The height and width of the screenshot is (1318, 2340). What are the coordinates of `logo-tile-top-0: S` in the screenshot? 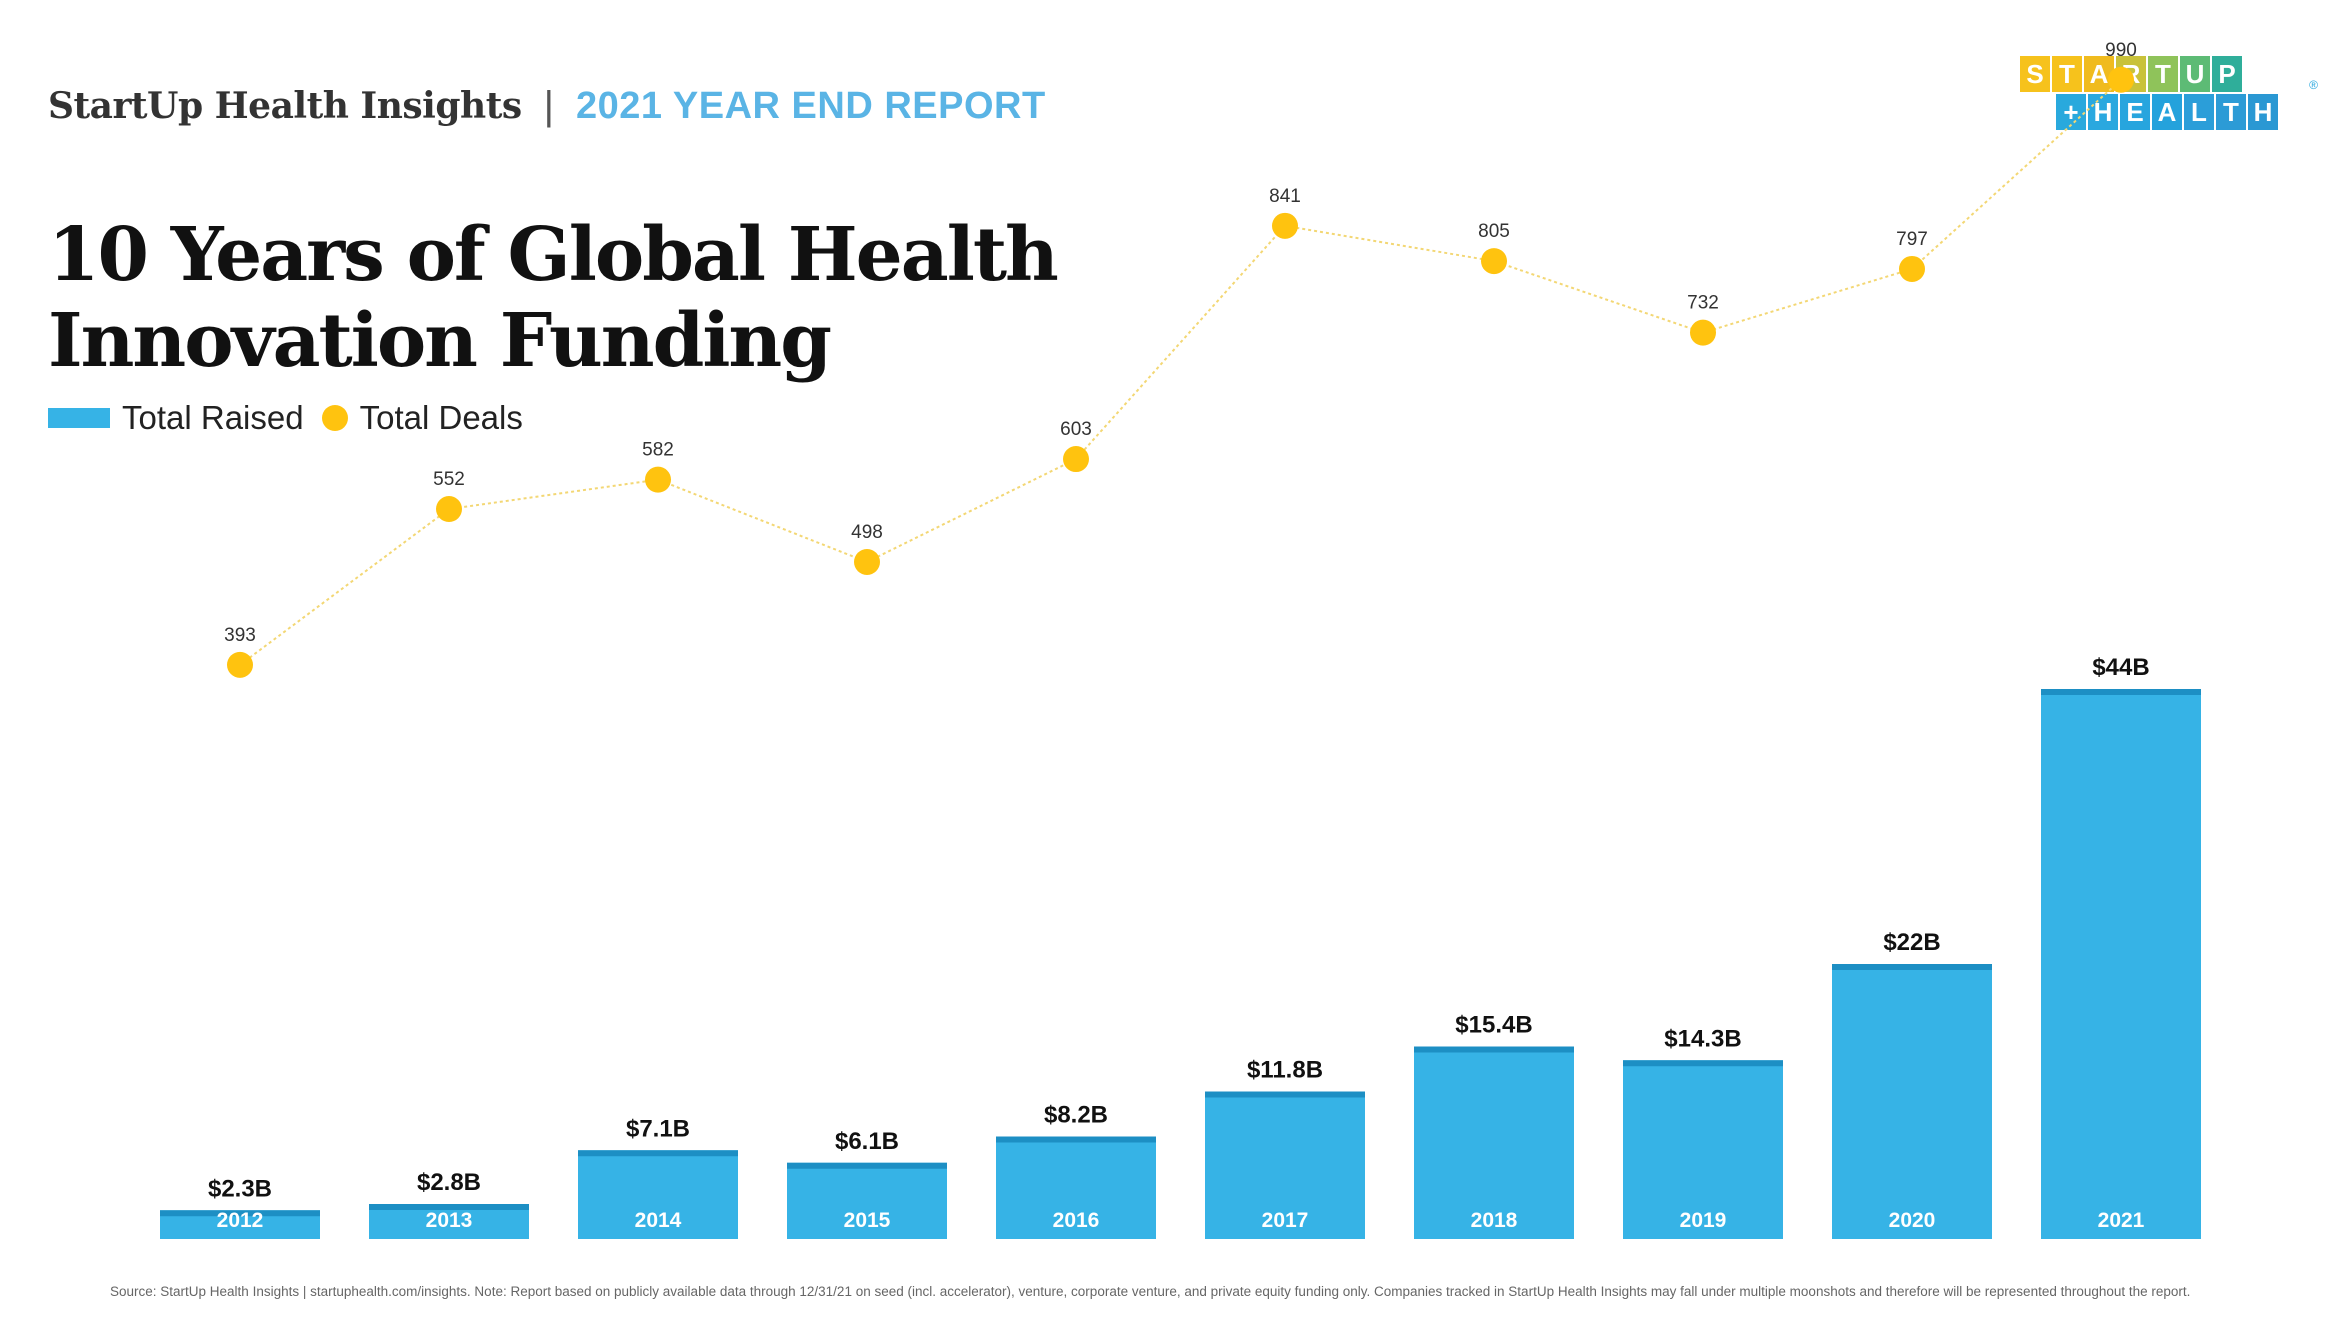 It's located at (2035, 74).